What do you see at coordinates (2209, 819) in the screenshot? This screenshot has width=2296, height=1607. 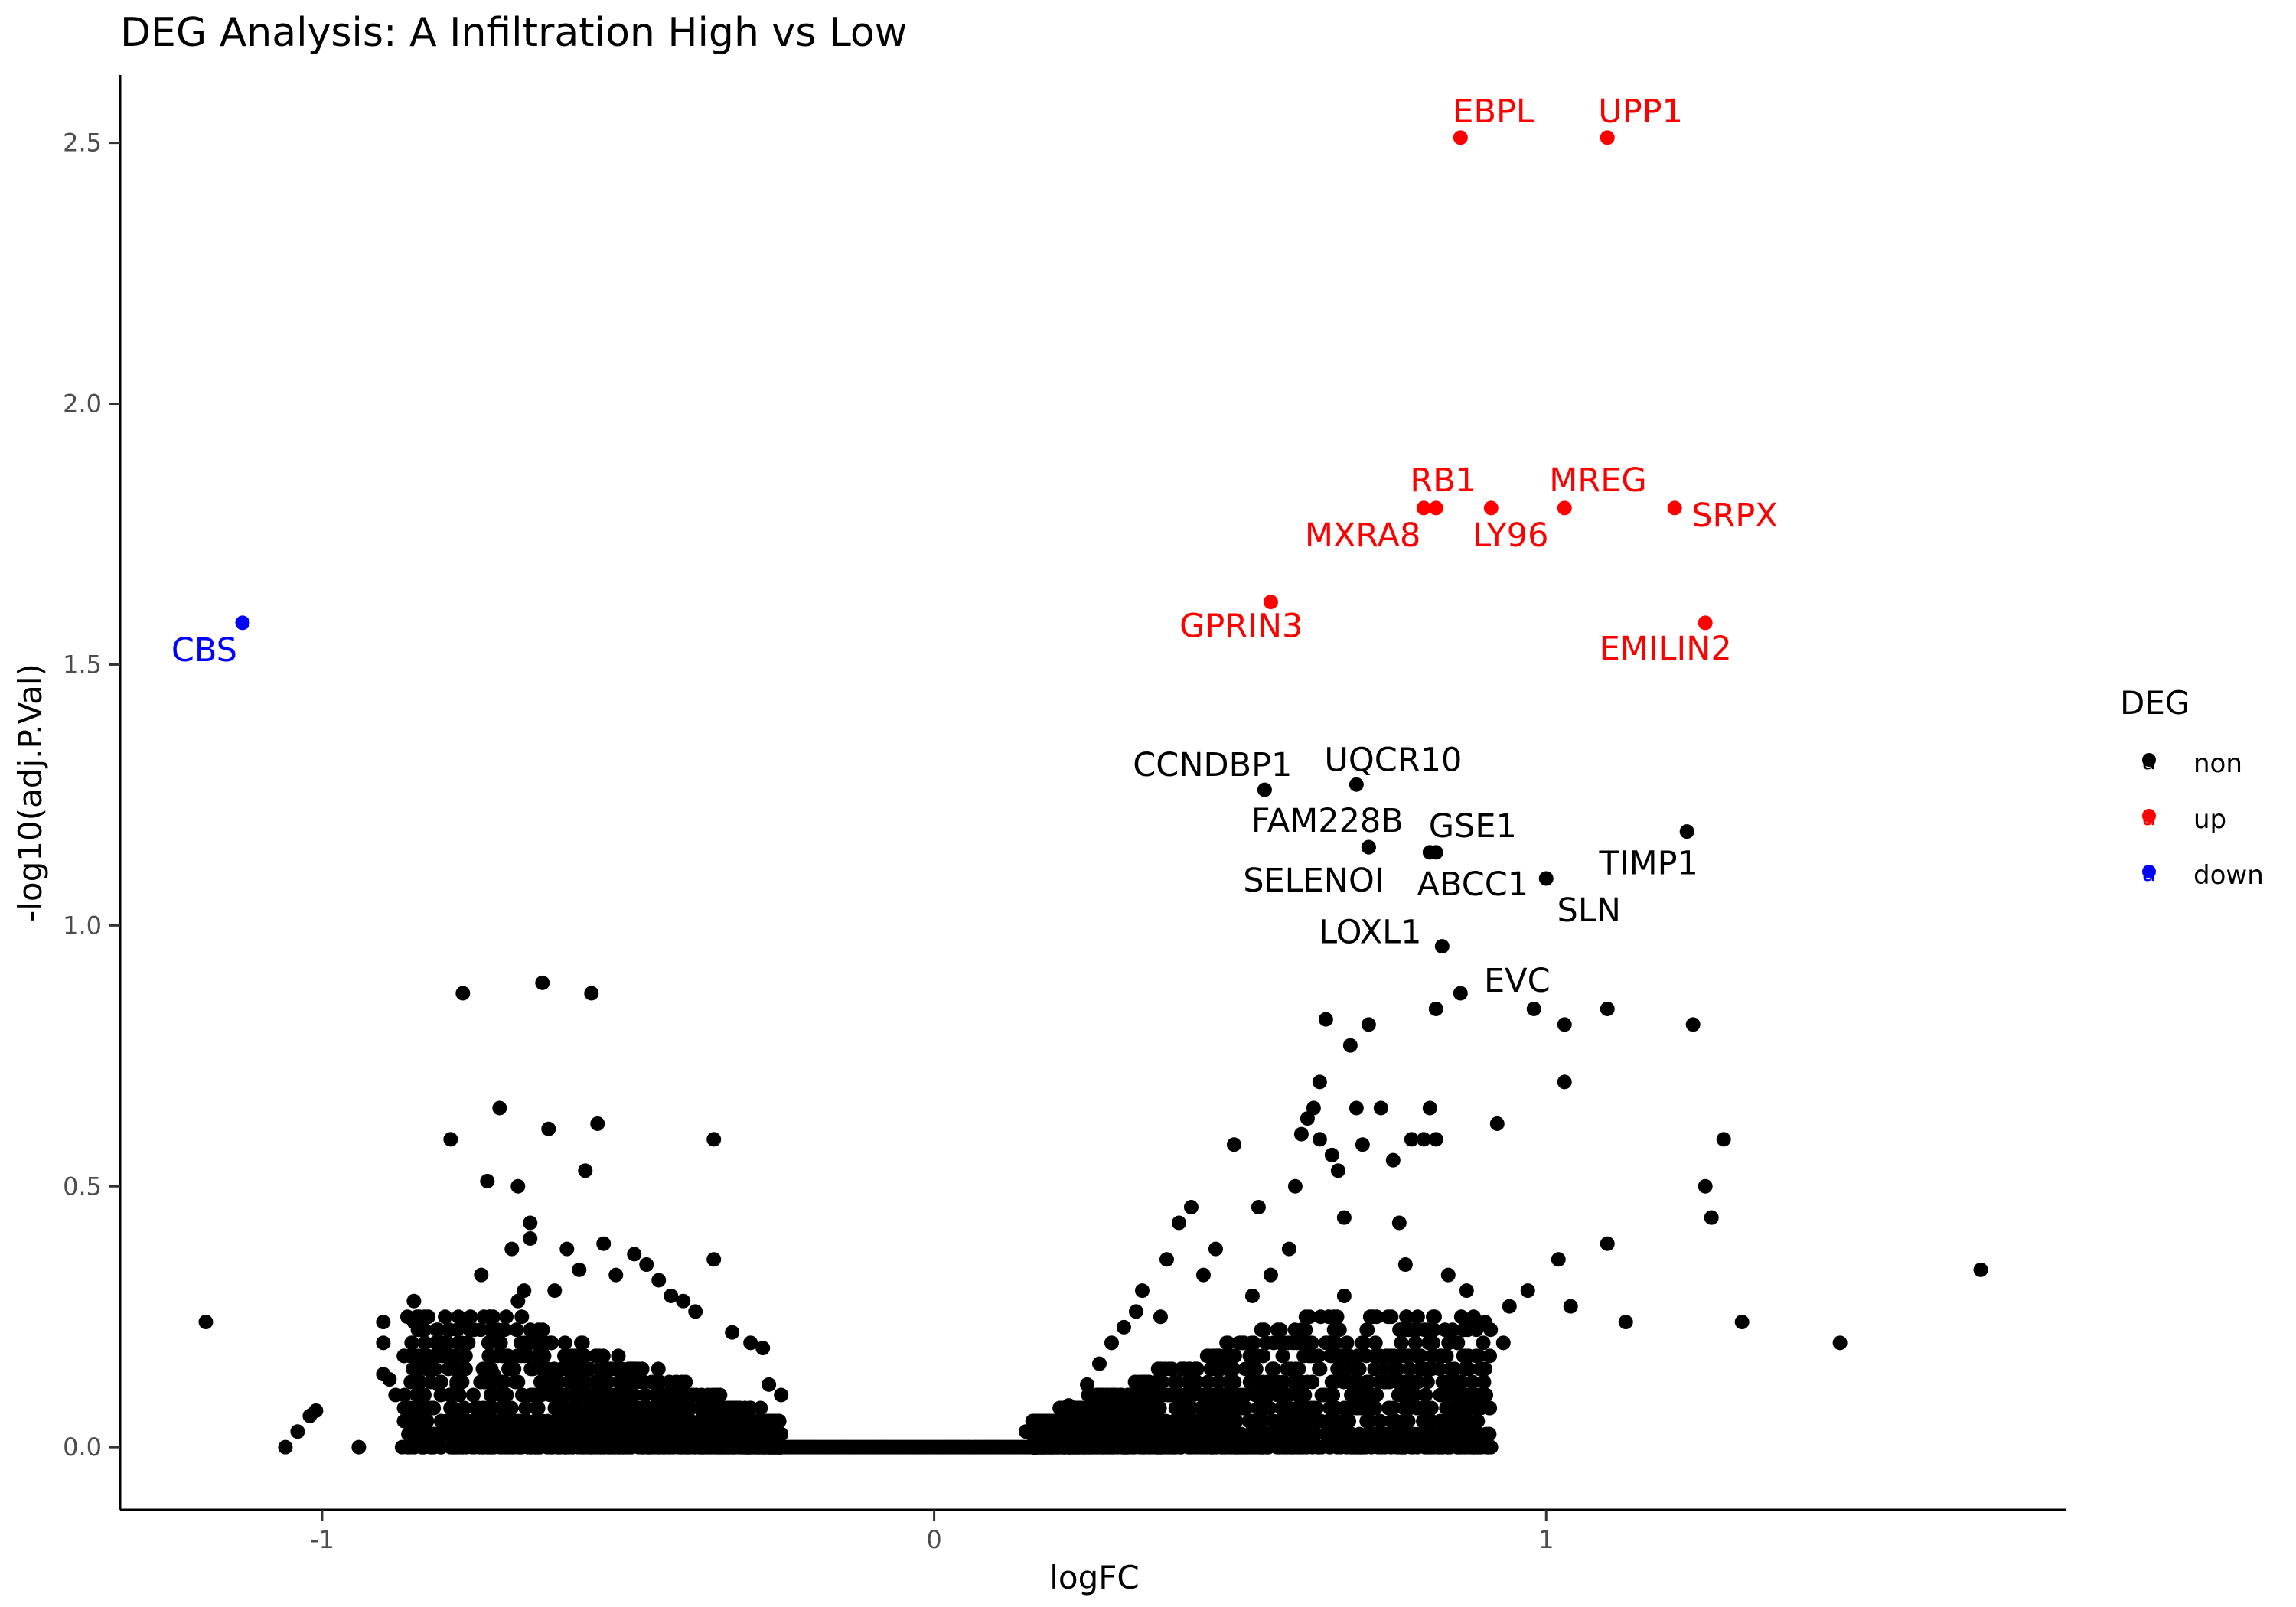 I see `legend-label: up` at bounding box center [2209, 819].